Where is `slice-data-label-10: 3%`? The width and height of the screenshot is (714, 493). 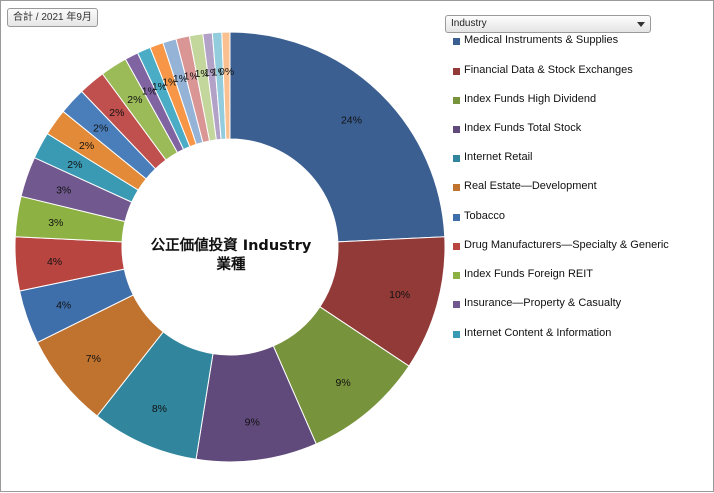
slice-data-label-10: 3% is located at coordinates (63, 190).